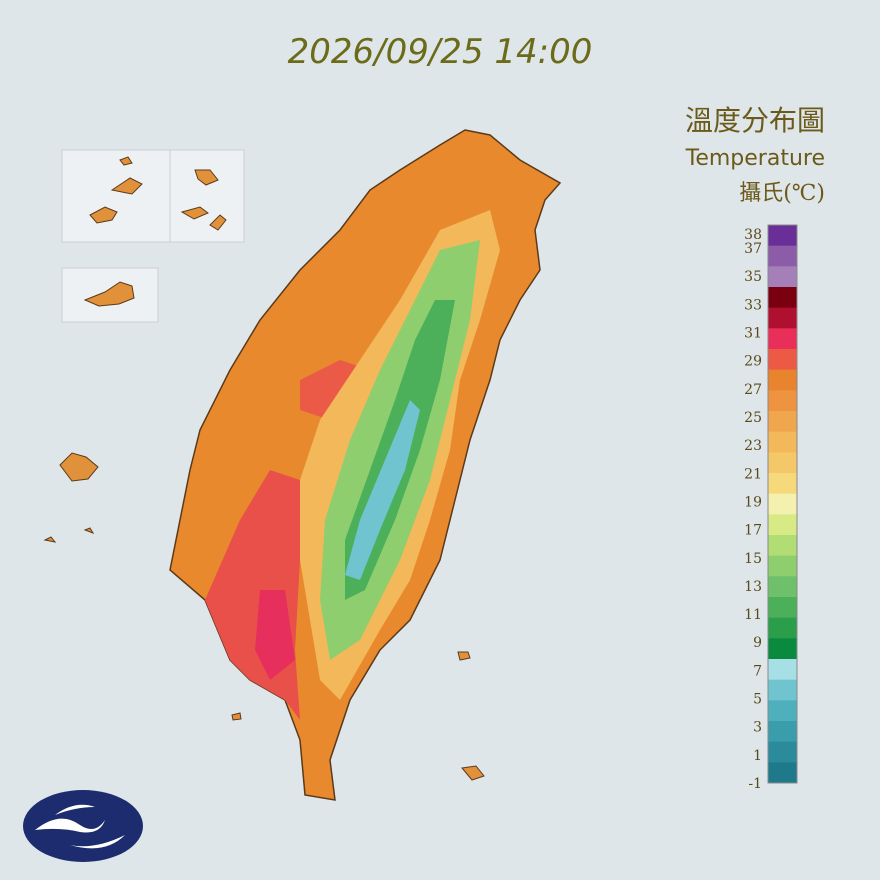  I want to click on legend-frame, so click(782, 504).